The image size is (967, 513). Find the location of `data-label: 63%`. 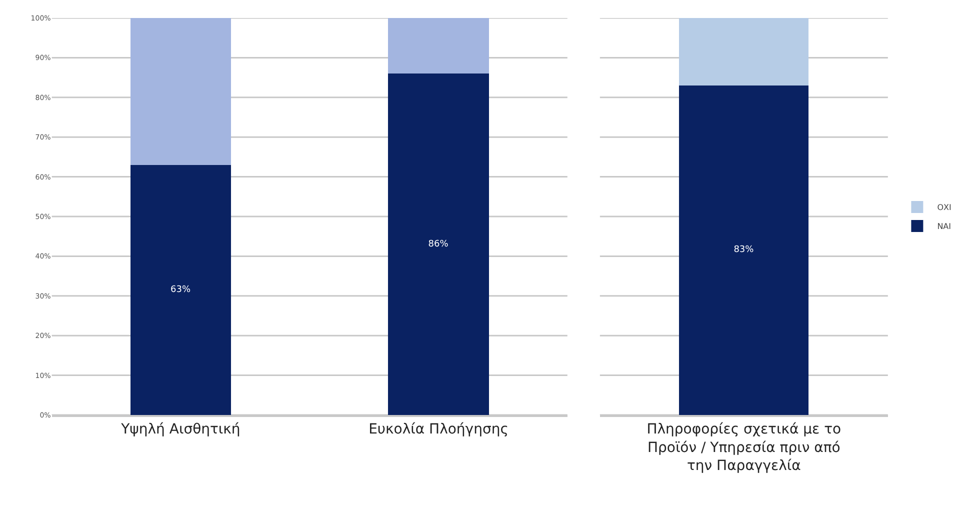

data-label: 63% is located at coordinates (180, 289).